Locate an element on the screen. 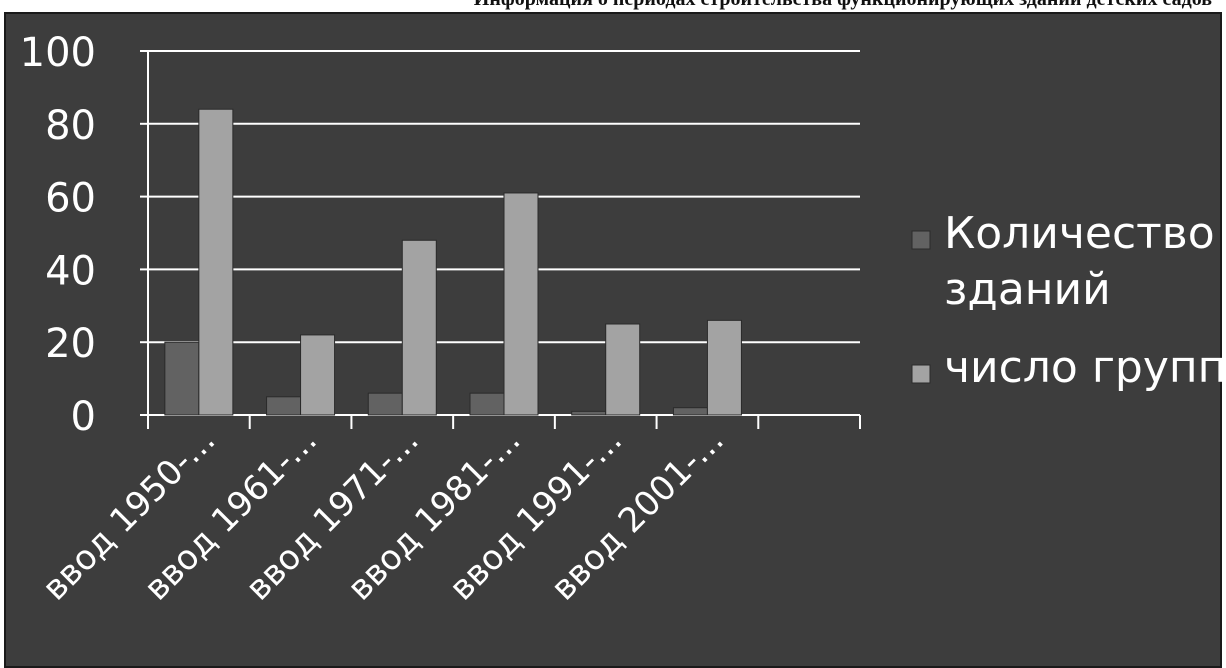  y-tick-label: 100 is located at coordinates (58, 53).